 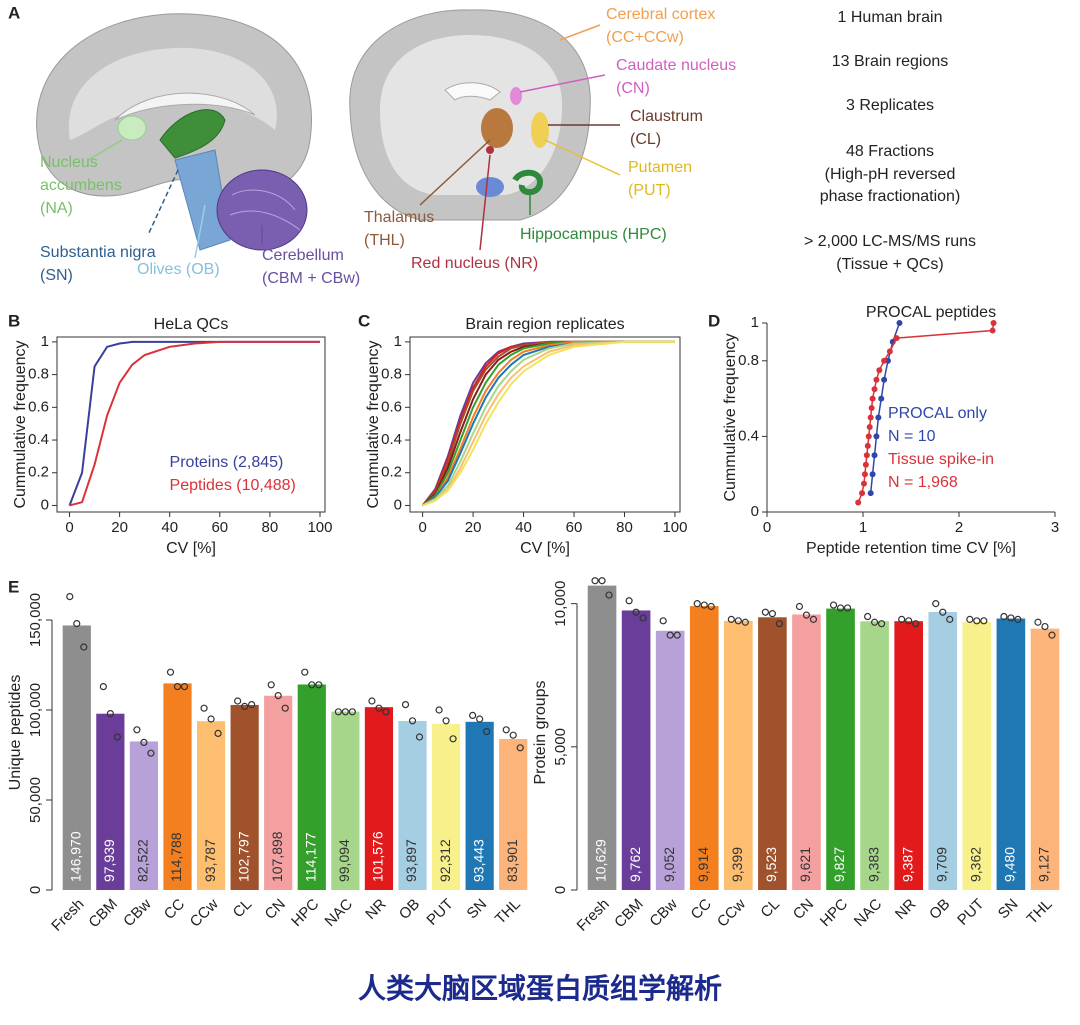 I want to click on bar-value-label: 99,094, so click(x=344, y=860).